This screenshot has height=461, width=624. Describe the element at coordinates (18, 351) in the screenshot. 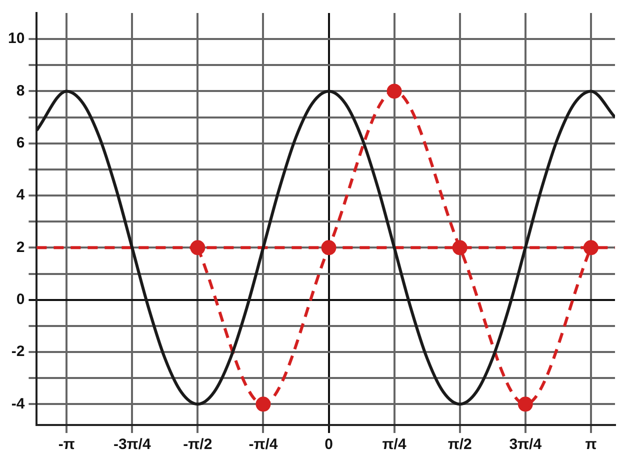

I see `y-tick-label: -2` at that location.